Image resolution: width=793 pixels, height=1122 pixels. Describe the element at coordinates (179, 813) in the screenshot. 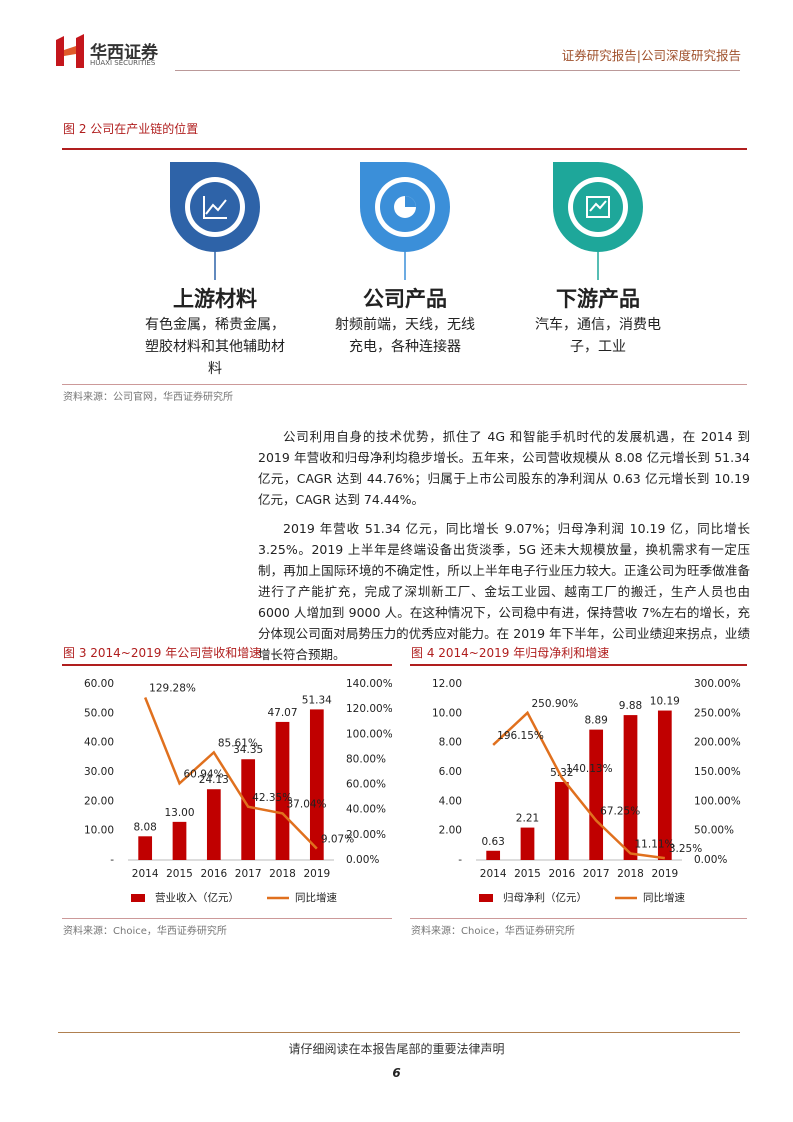

I see `data-label: 13.00` at that location.